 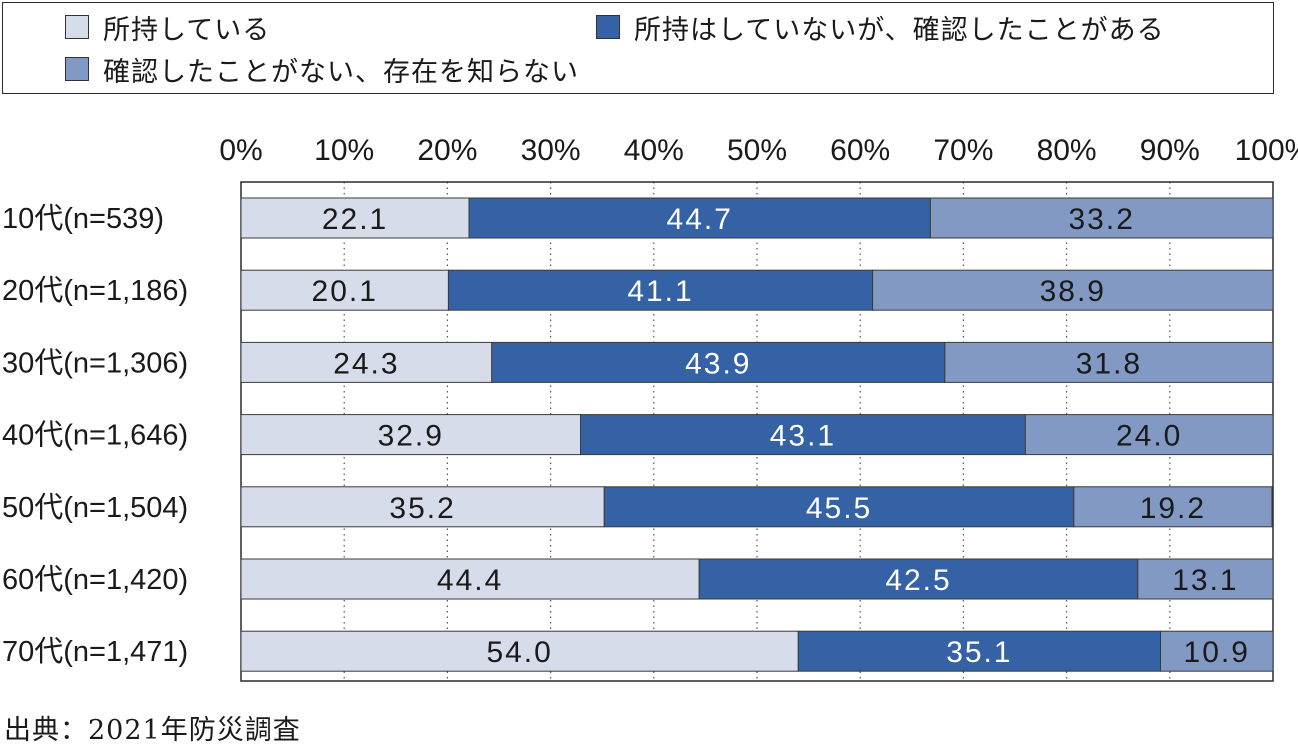 What do you see at coordinates (344, 150) in the screenshot?
I see `x-tick-label-10: 10%` at bounding box center [344, 150].